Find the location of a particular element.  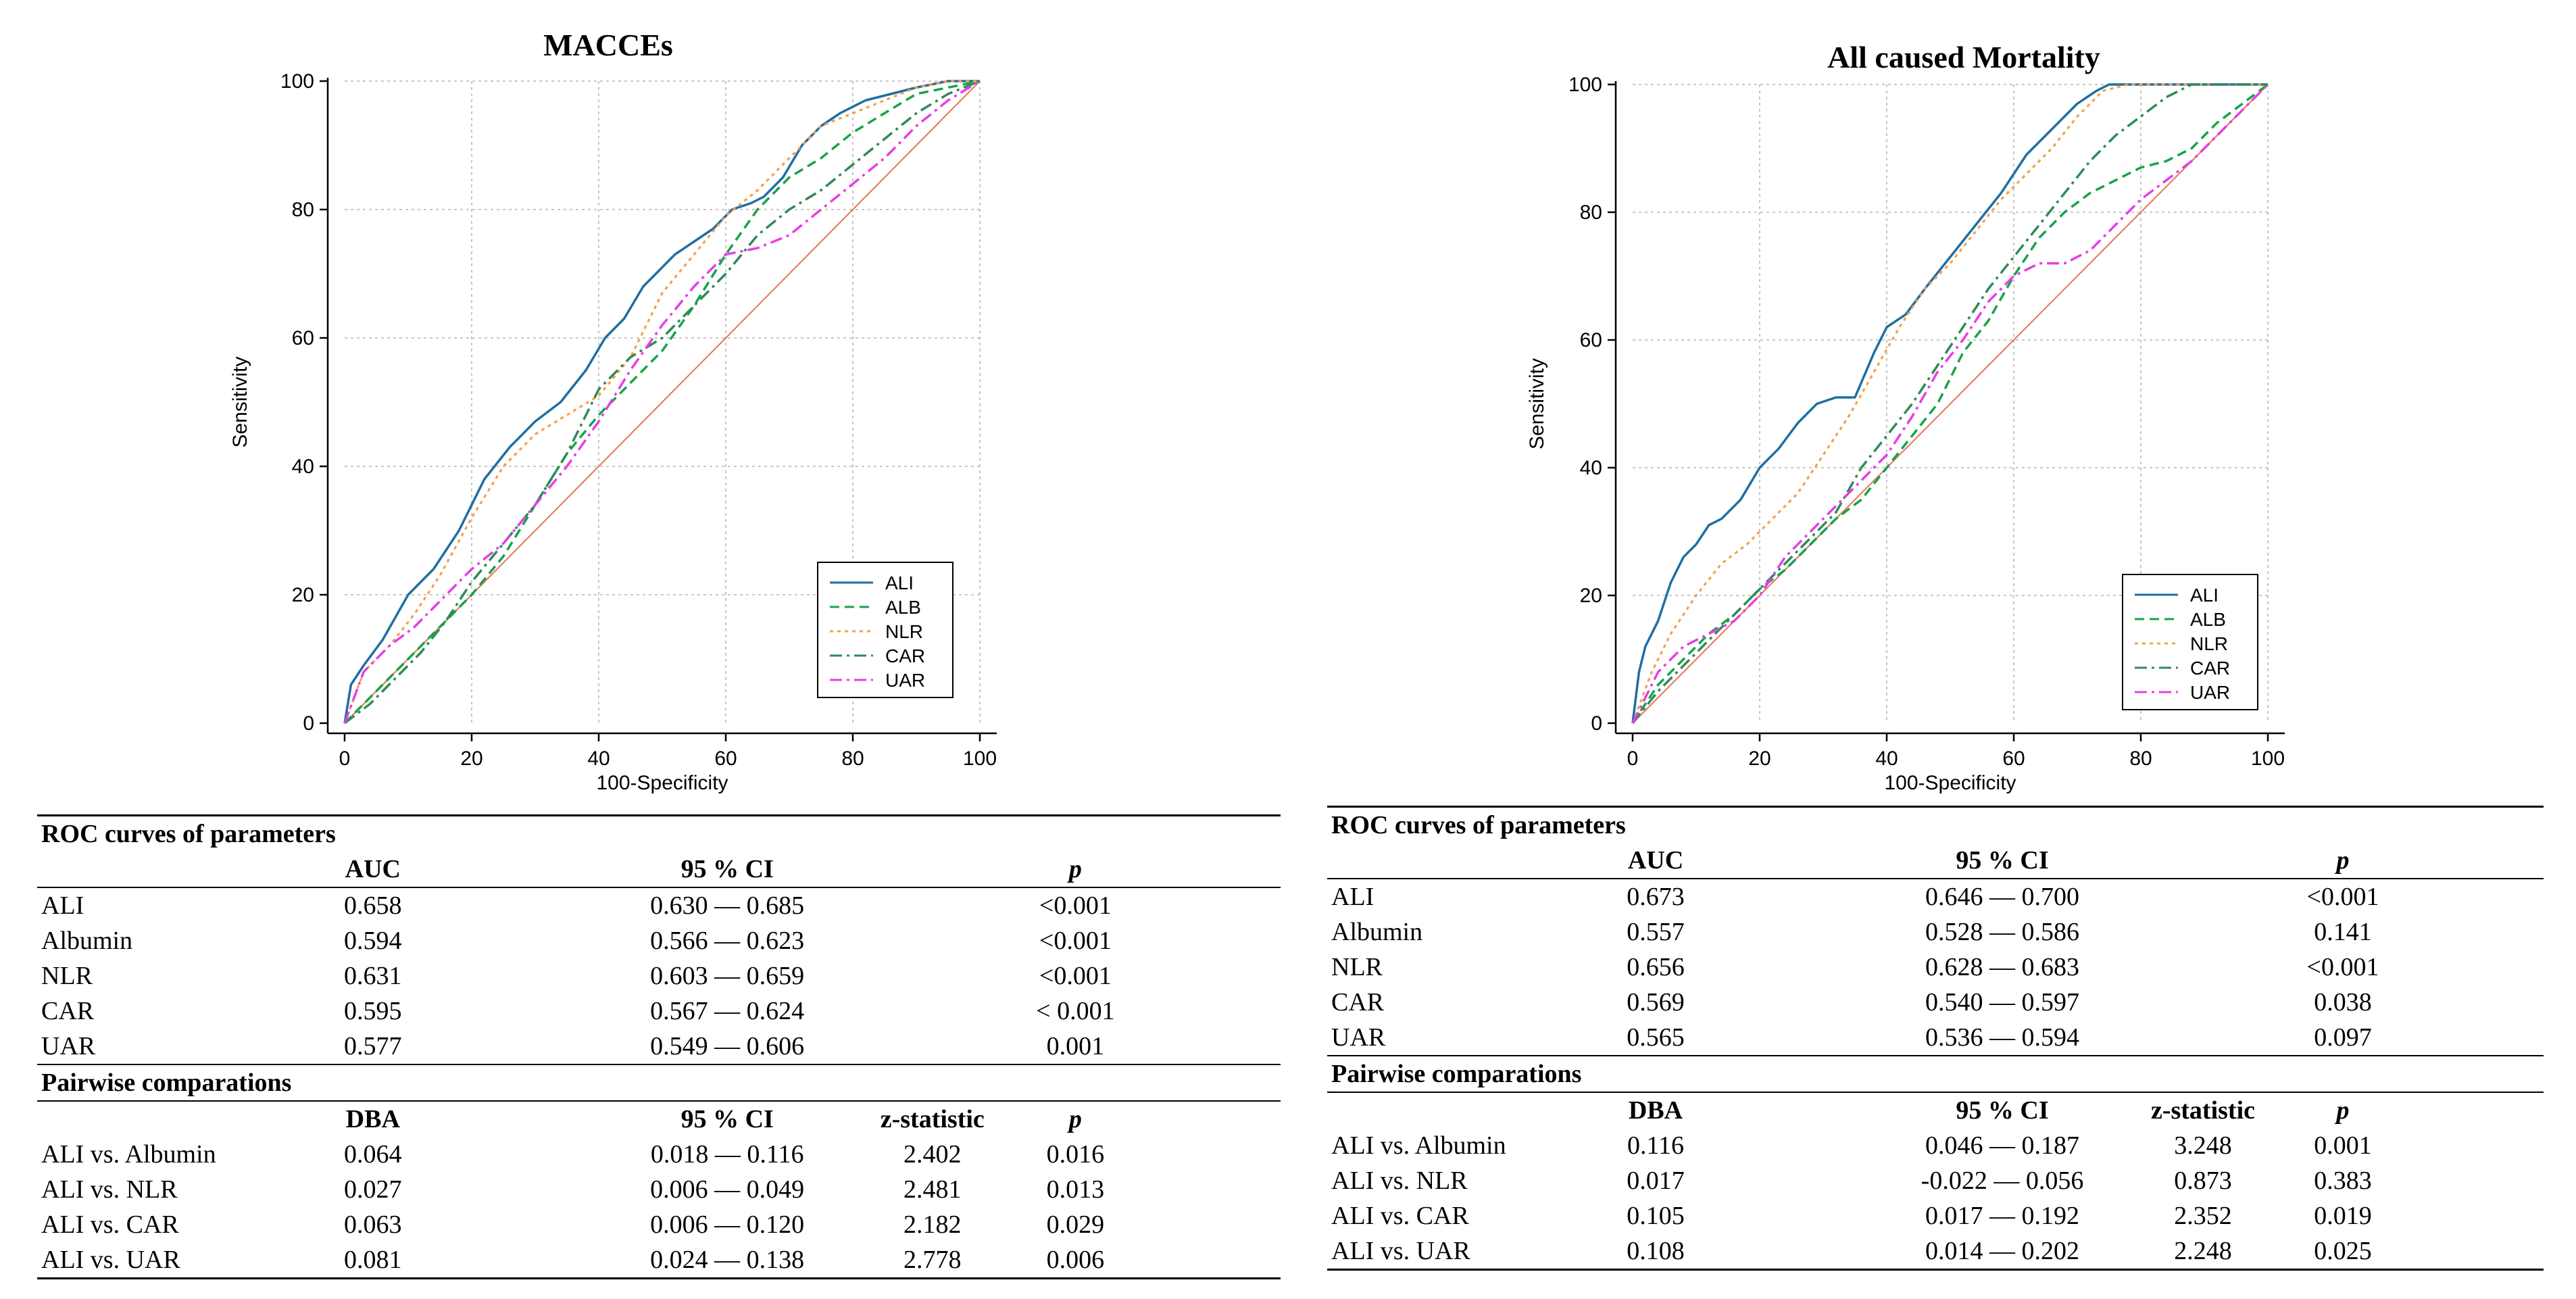

parameter-name: ALI is located at coordinates (1353, 897).